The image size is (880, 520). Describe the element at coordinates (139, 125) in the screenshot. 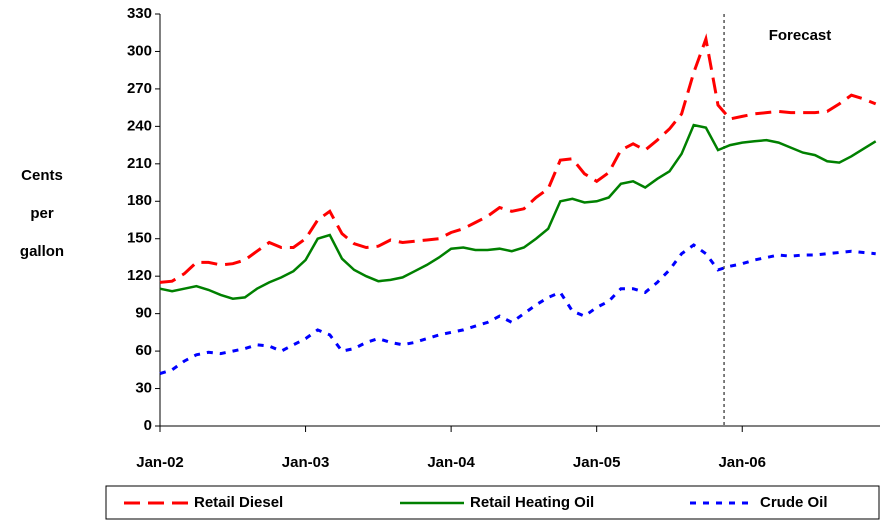

I see `y-tick-label: 240` at that location.